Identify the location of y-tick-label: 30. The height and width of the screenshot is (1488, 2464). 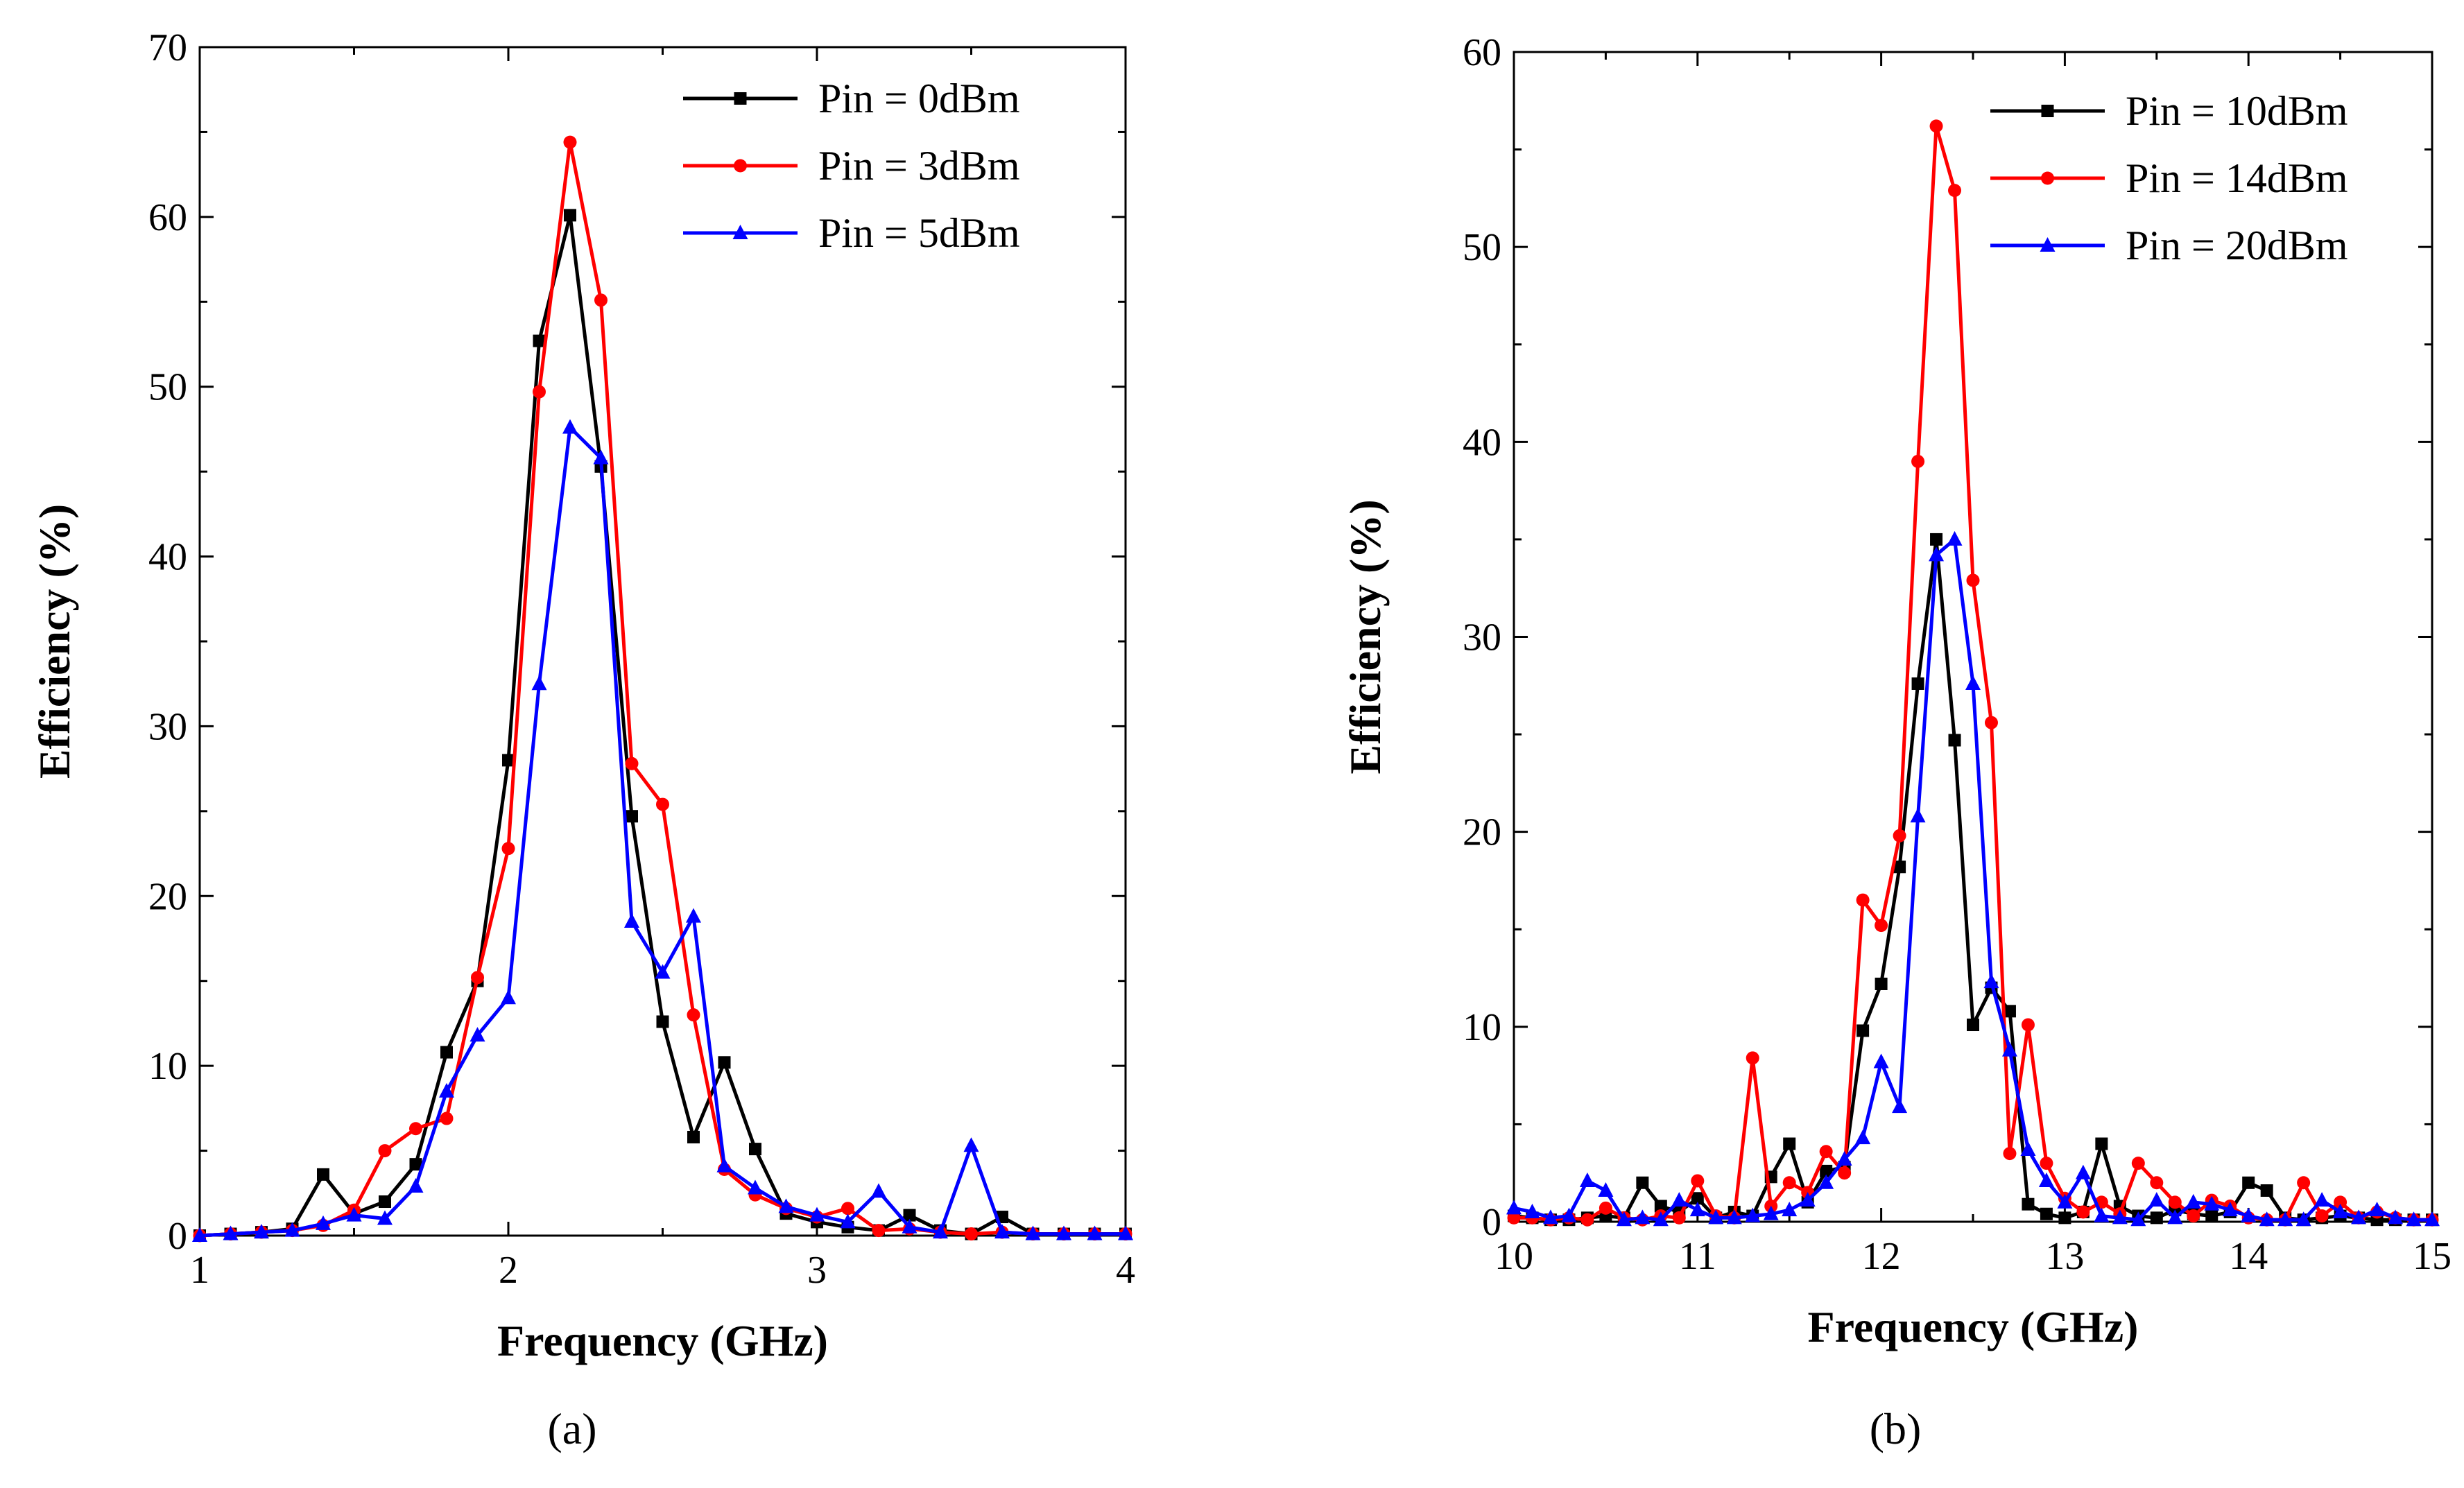
(167, 726).